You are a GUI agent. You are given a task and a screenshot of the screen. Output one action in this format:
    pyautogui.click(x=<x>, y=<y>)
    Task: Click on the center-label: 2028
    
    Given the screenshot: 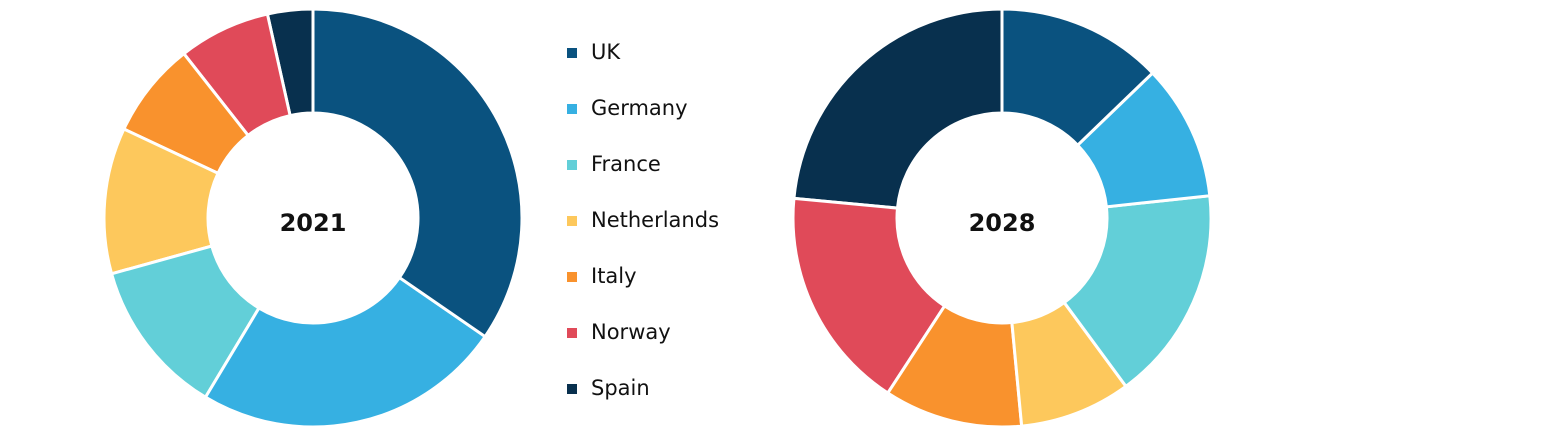 What is the action you would take?
    pyautogui.click(x=1002, y=223)
    